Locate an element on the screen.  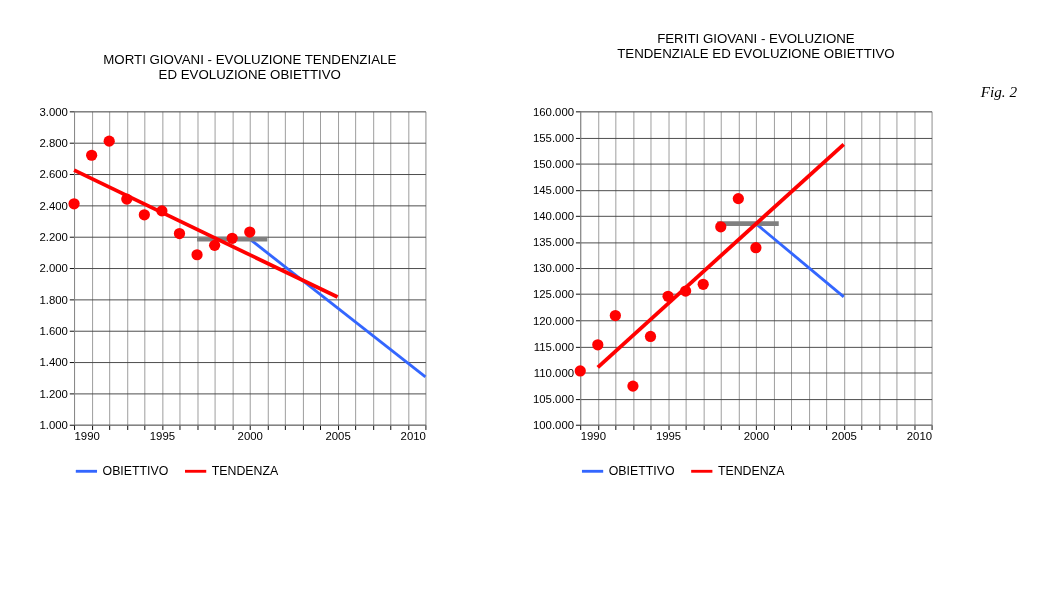
y-tick-label: 2.000 is located at coordinates (53, 268).